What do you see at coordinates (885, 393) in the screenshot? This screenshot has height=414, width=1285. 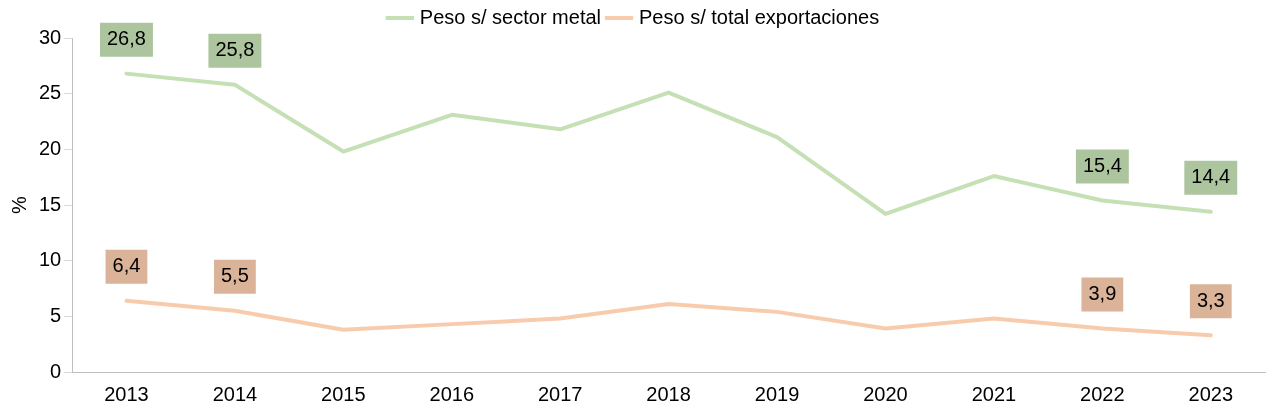 I see `x-tick-label: 2020` at bounding box center [885, 393].